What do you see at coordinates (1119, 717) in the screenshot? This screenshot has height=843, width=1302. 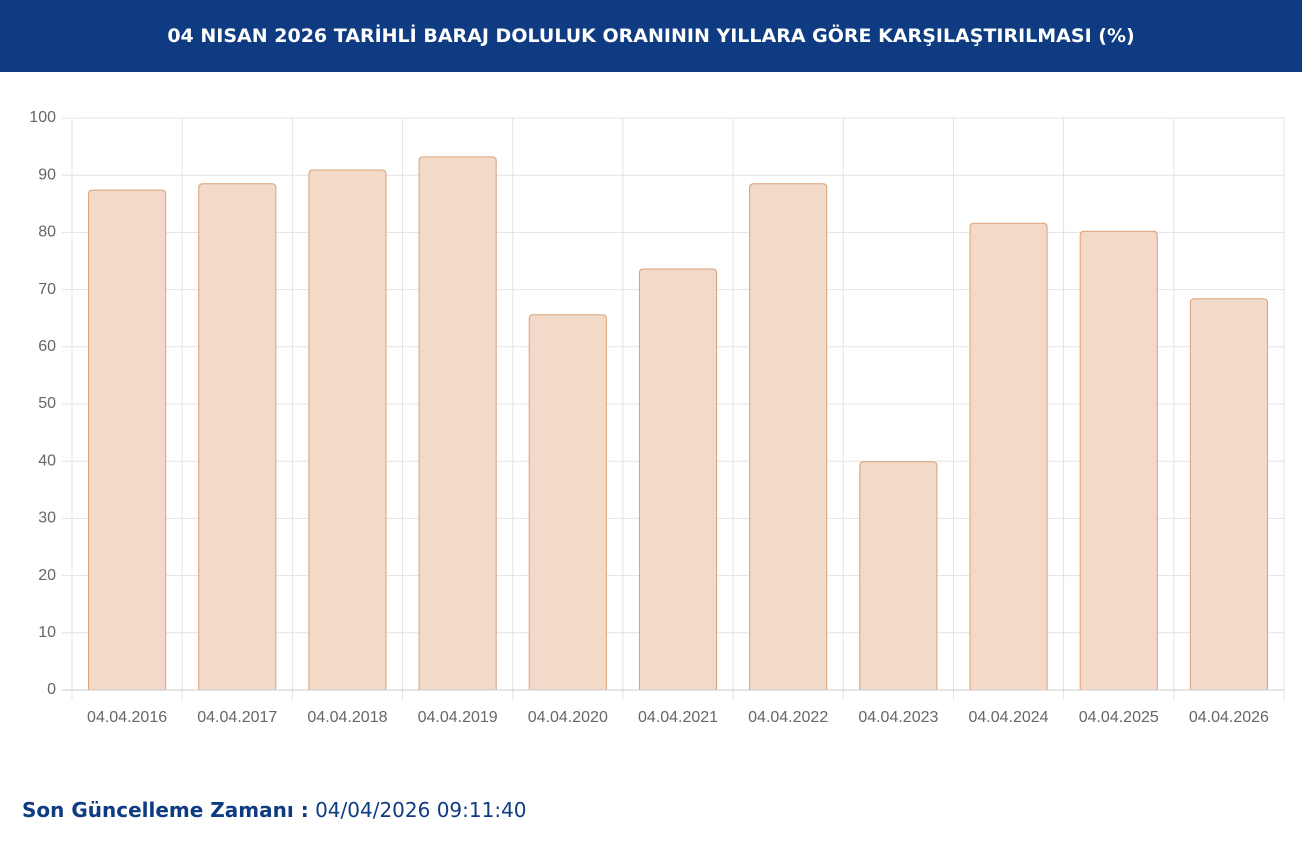 I see `x-tick-label: 04.04.2025` at bounding box center [1119, 717].